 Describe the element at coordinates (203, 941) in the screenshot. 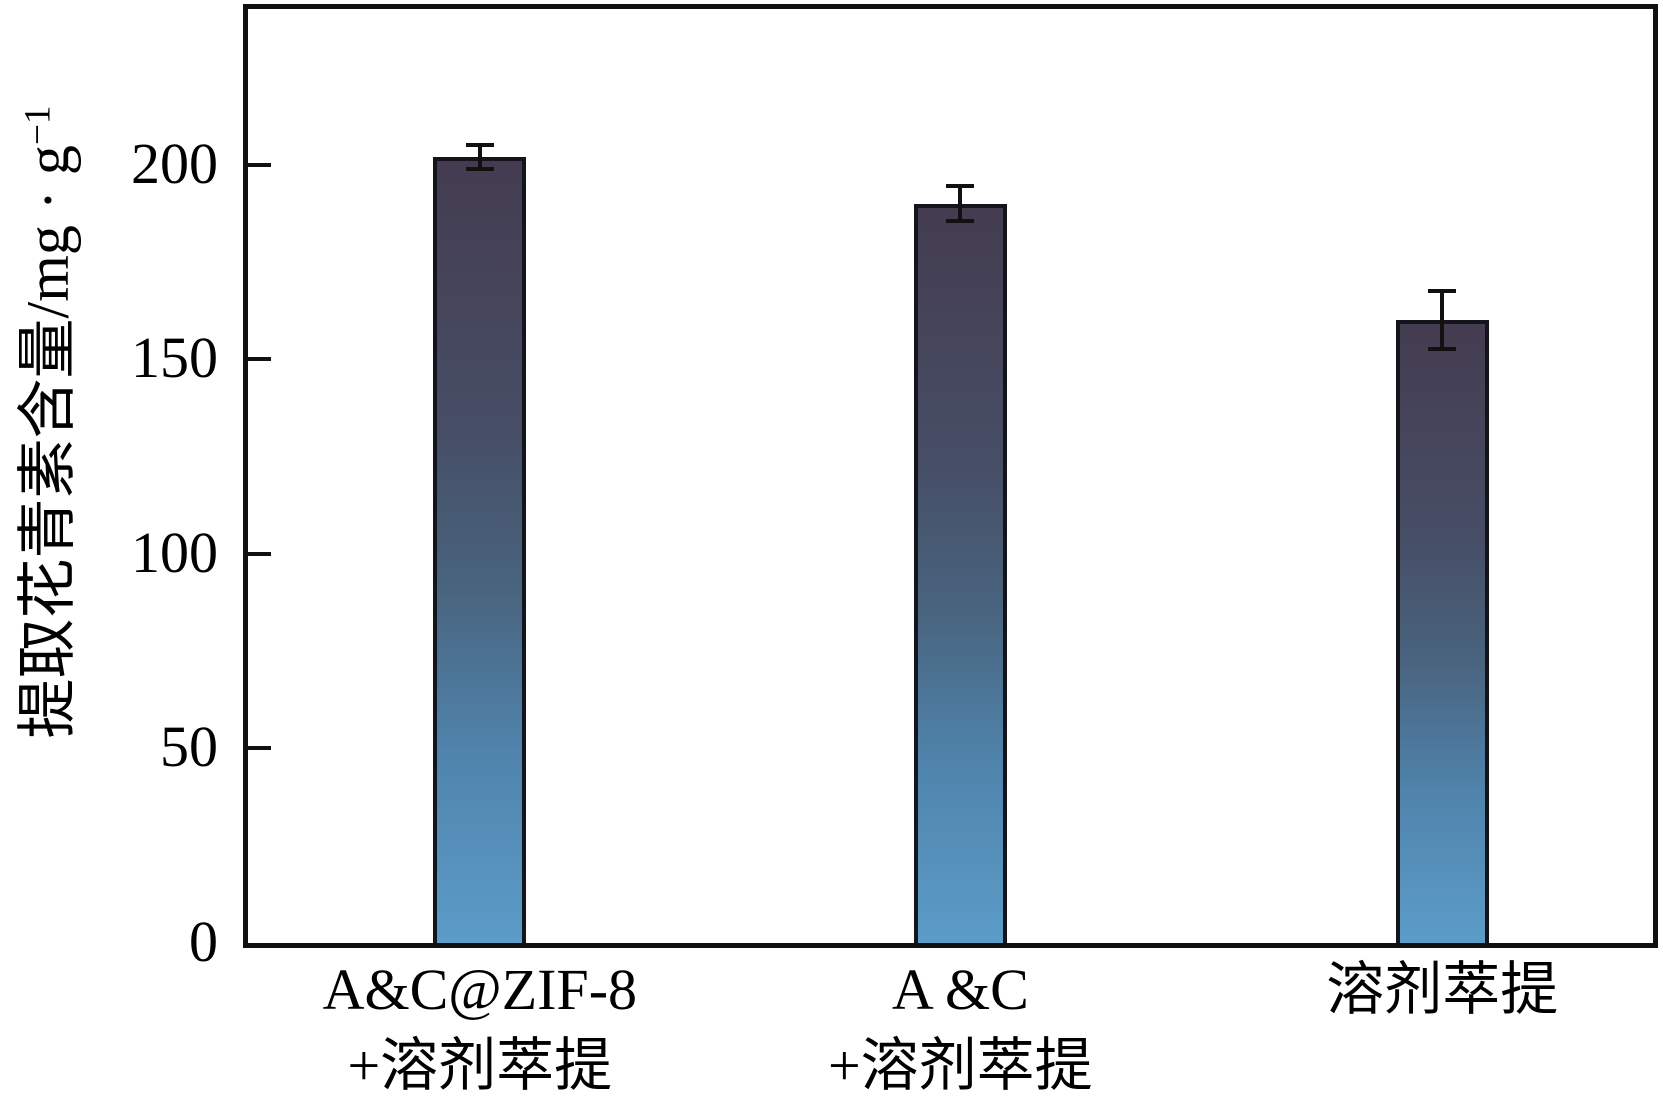

I see `y-tick-label-0: 0` at that location.